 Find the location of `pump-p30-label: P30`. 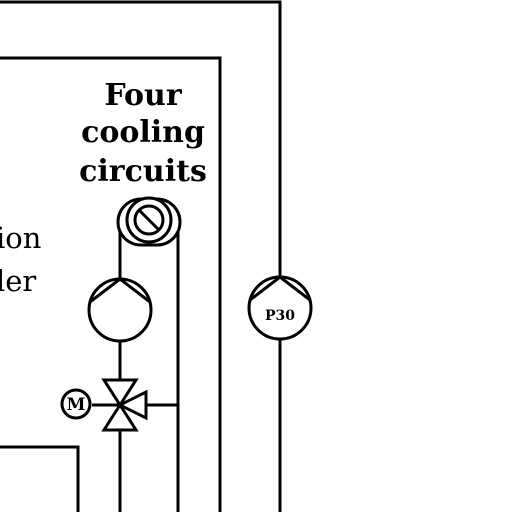

pump-p30-label: P30 is located at coordinates (280, 316).